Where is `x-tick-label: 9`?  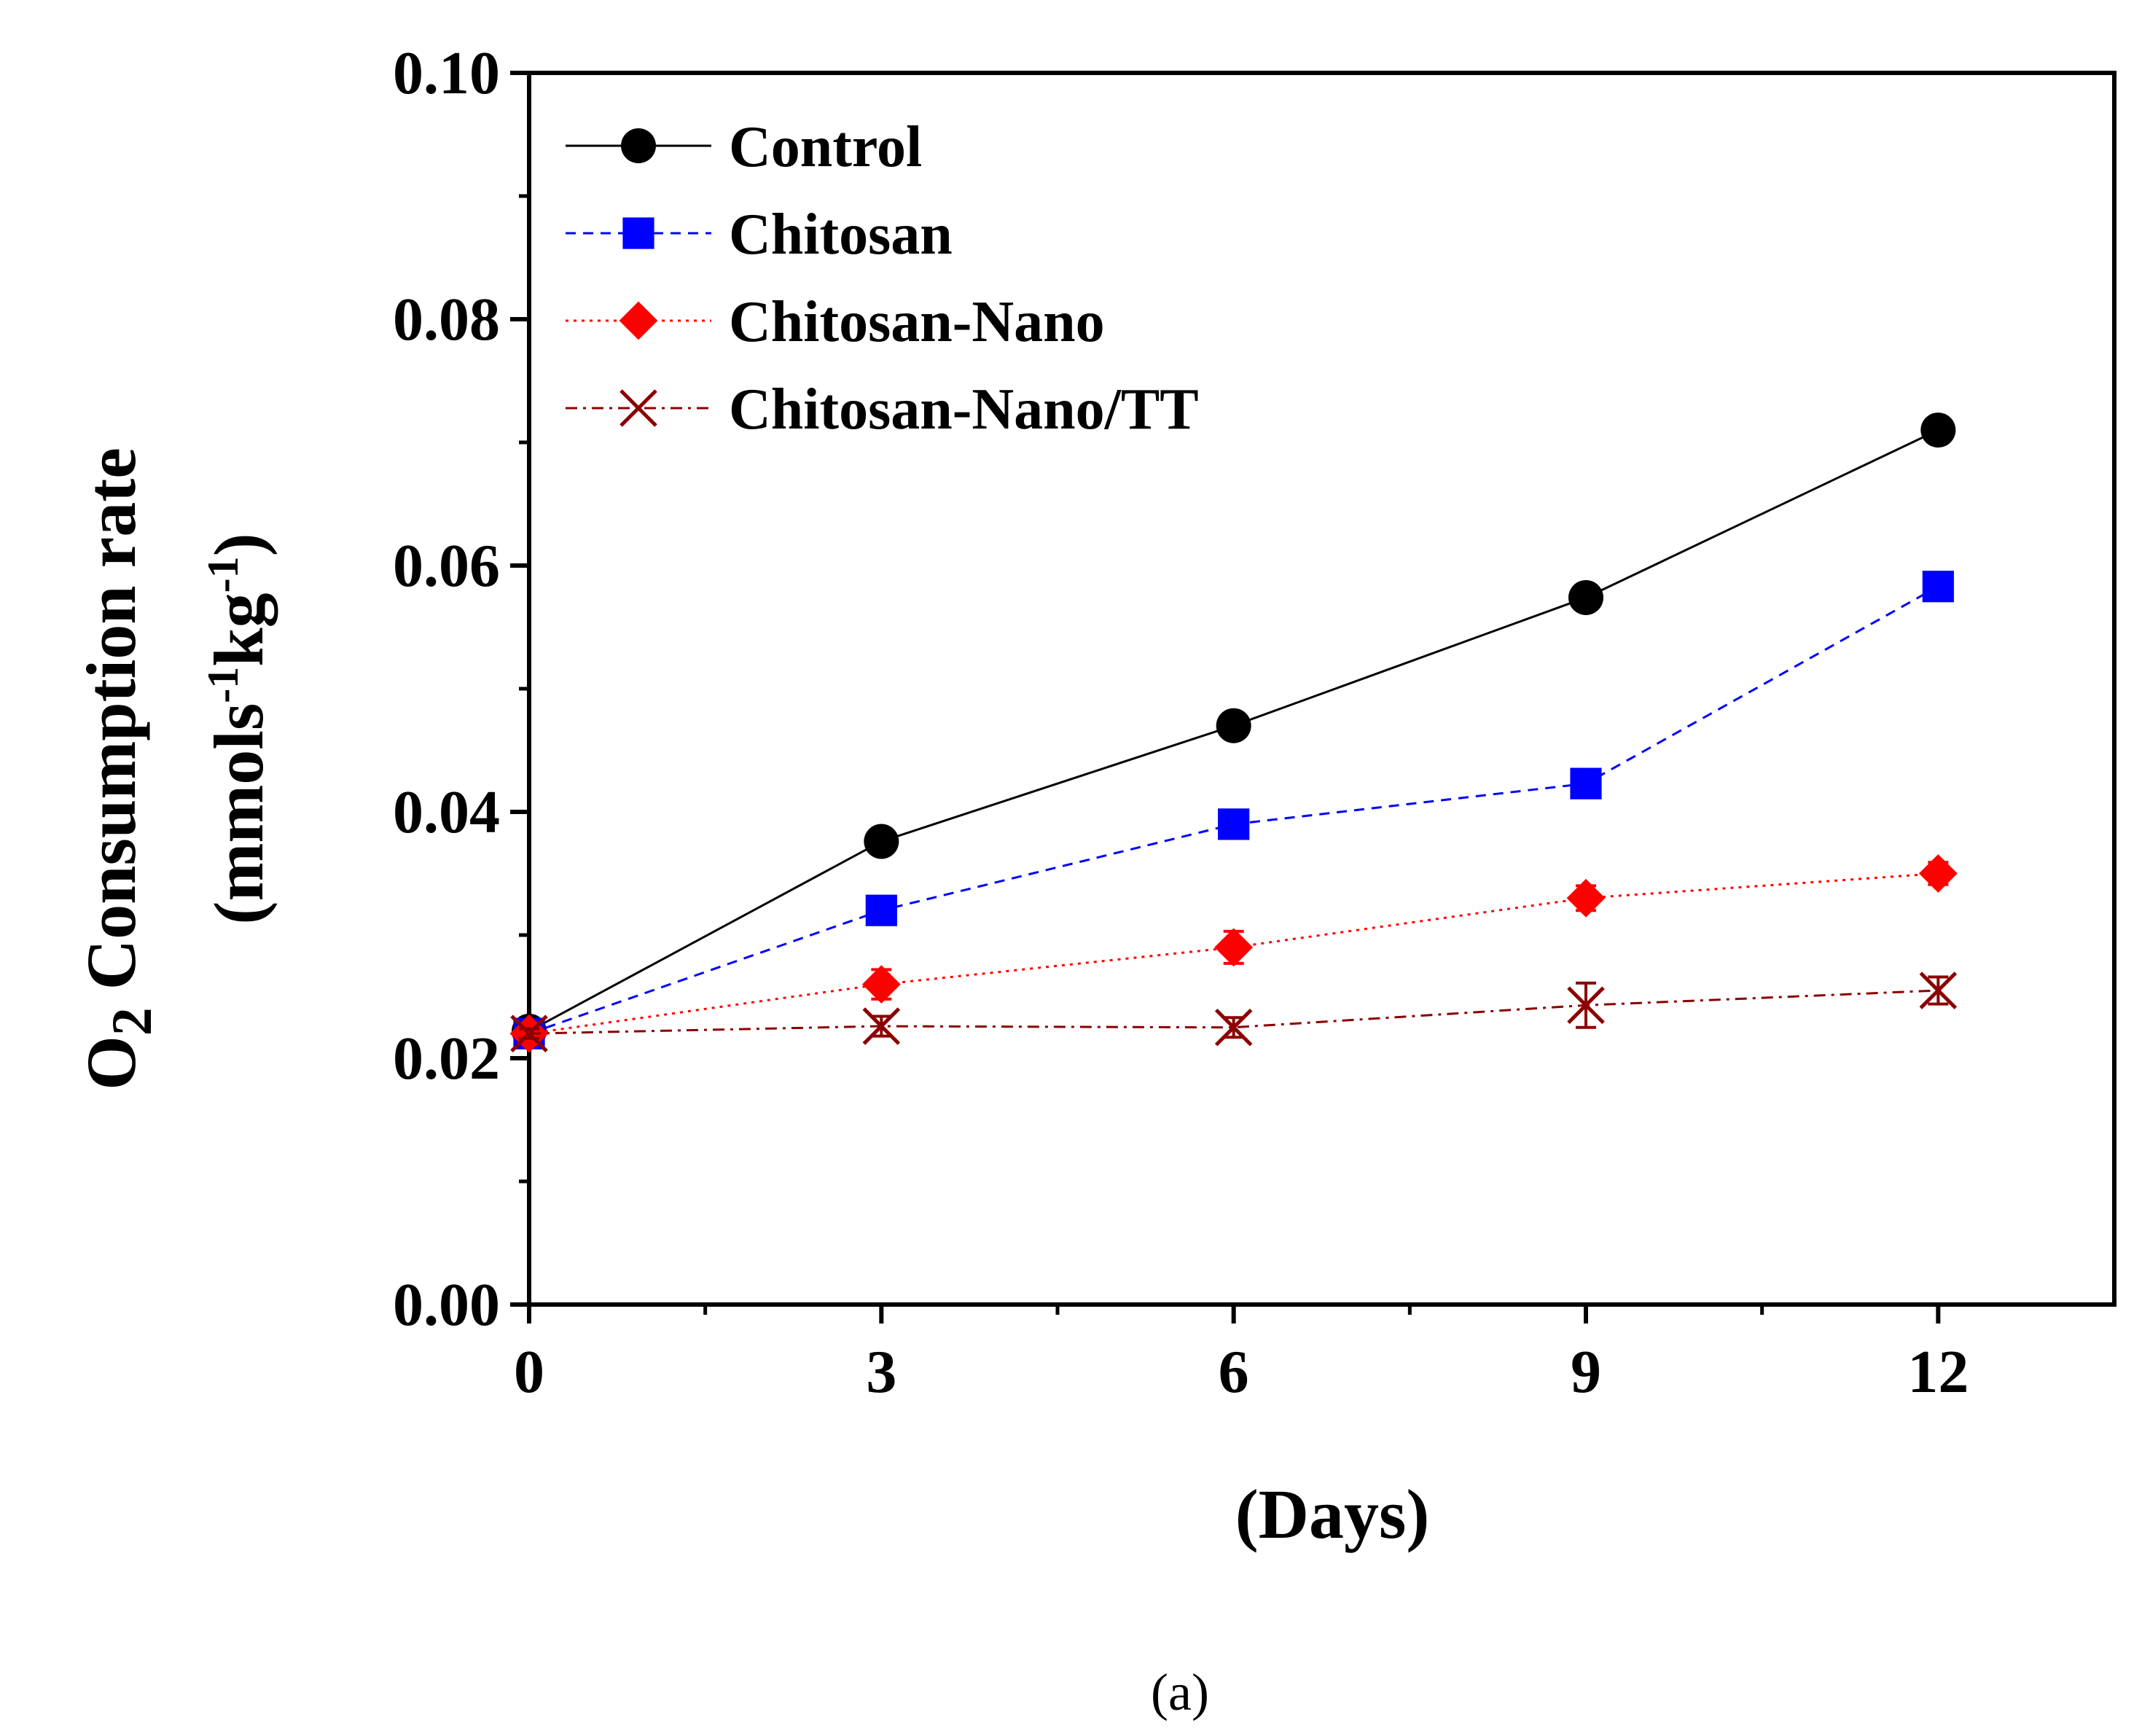
x-tick-label: 9 is located at coordinates (1586, 1372).